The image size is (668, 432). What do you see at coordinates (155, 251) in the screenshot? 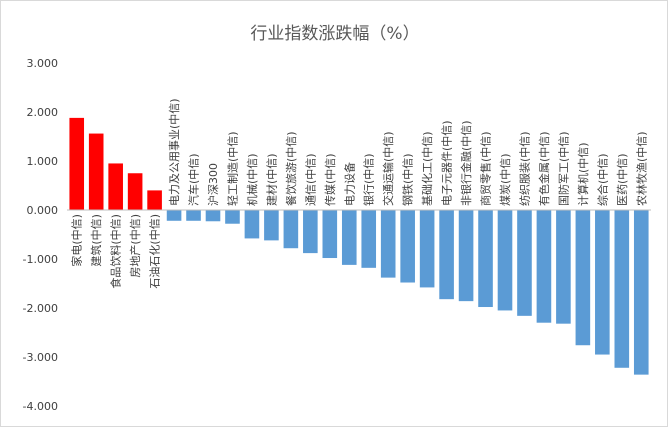
I see `category-label: 石油石化(中信)` at bounding box center [155, 251].